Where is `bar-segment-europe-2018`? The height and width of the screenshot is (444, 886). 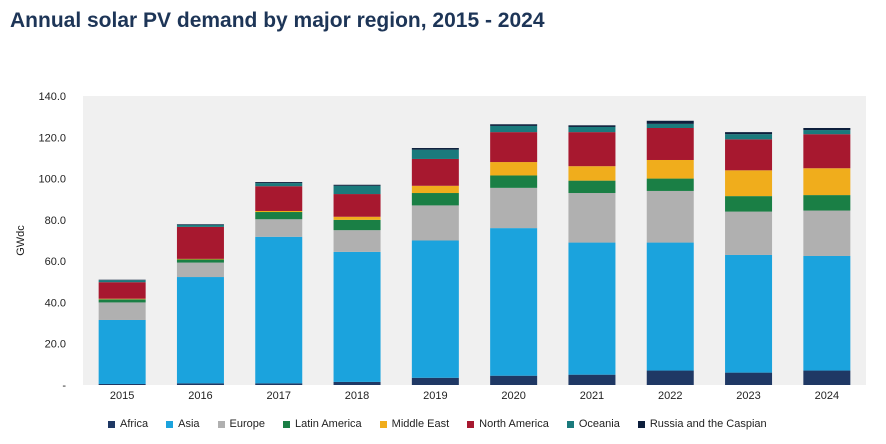
bar-segment-europe-2018 is located at coordinates (357, 241).